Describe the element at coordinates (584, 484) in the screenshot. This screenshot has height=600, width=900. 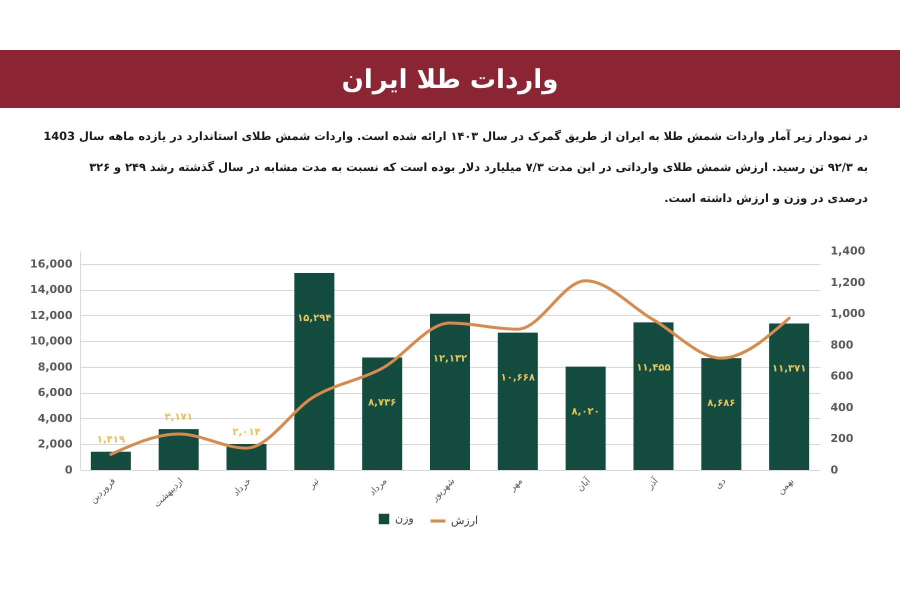
I see `x-tick-label: آبان` at that location.